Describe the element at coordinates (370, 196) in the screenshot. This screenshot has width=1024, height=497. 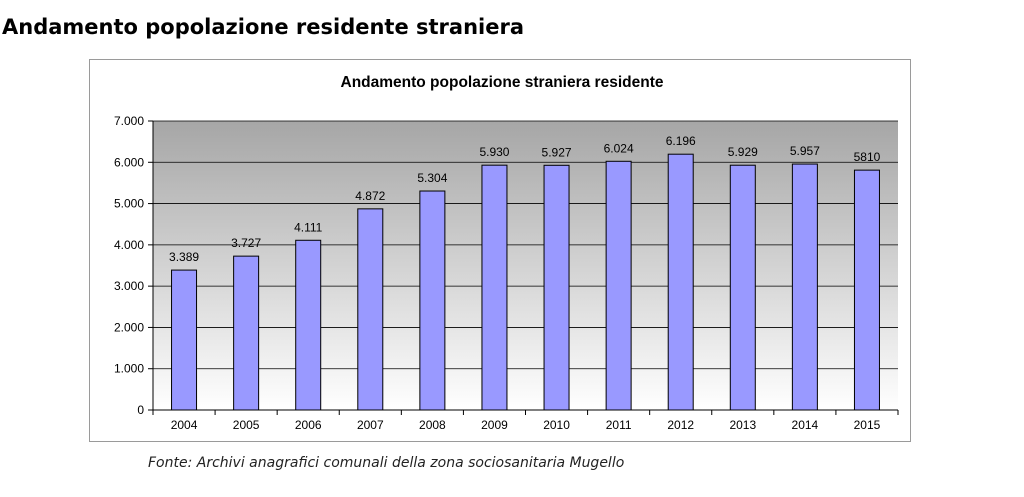
I see `bar-value-label: 4.872` at that location.